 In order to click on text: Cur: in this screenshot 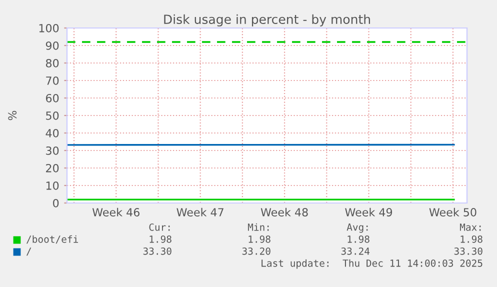, I will do `click(159, 227)`.